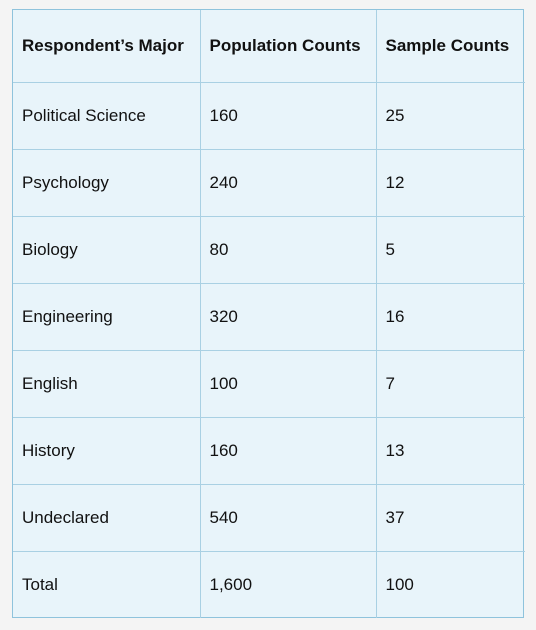  I want to click on table-cell-population: 240, so click(288, 183).